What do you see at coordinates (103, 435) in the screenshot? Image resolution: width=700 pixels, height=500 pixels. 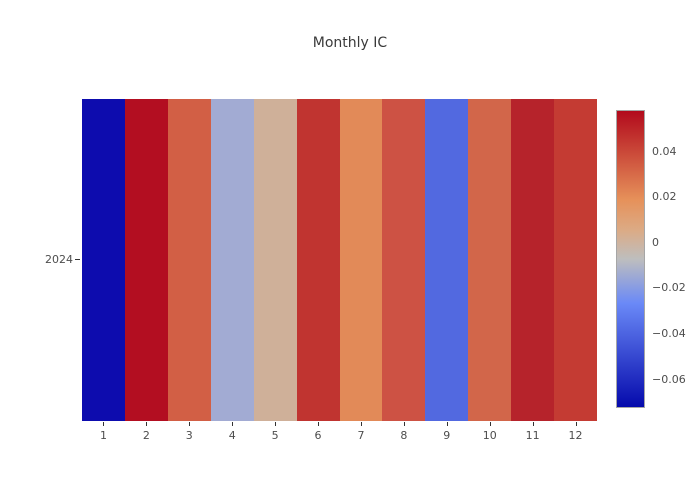 I see `x-tick-label: 1` at bounding box center [103, 435].